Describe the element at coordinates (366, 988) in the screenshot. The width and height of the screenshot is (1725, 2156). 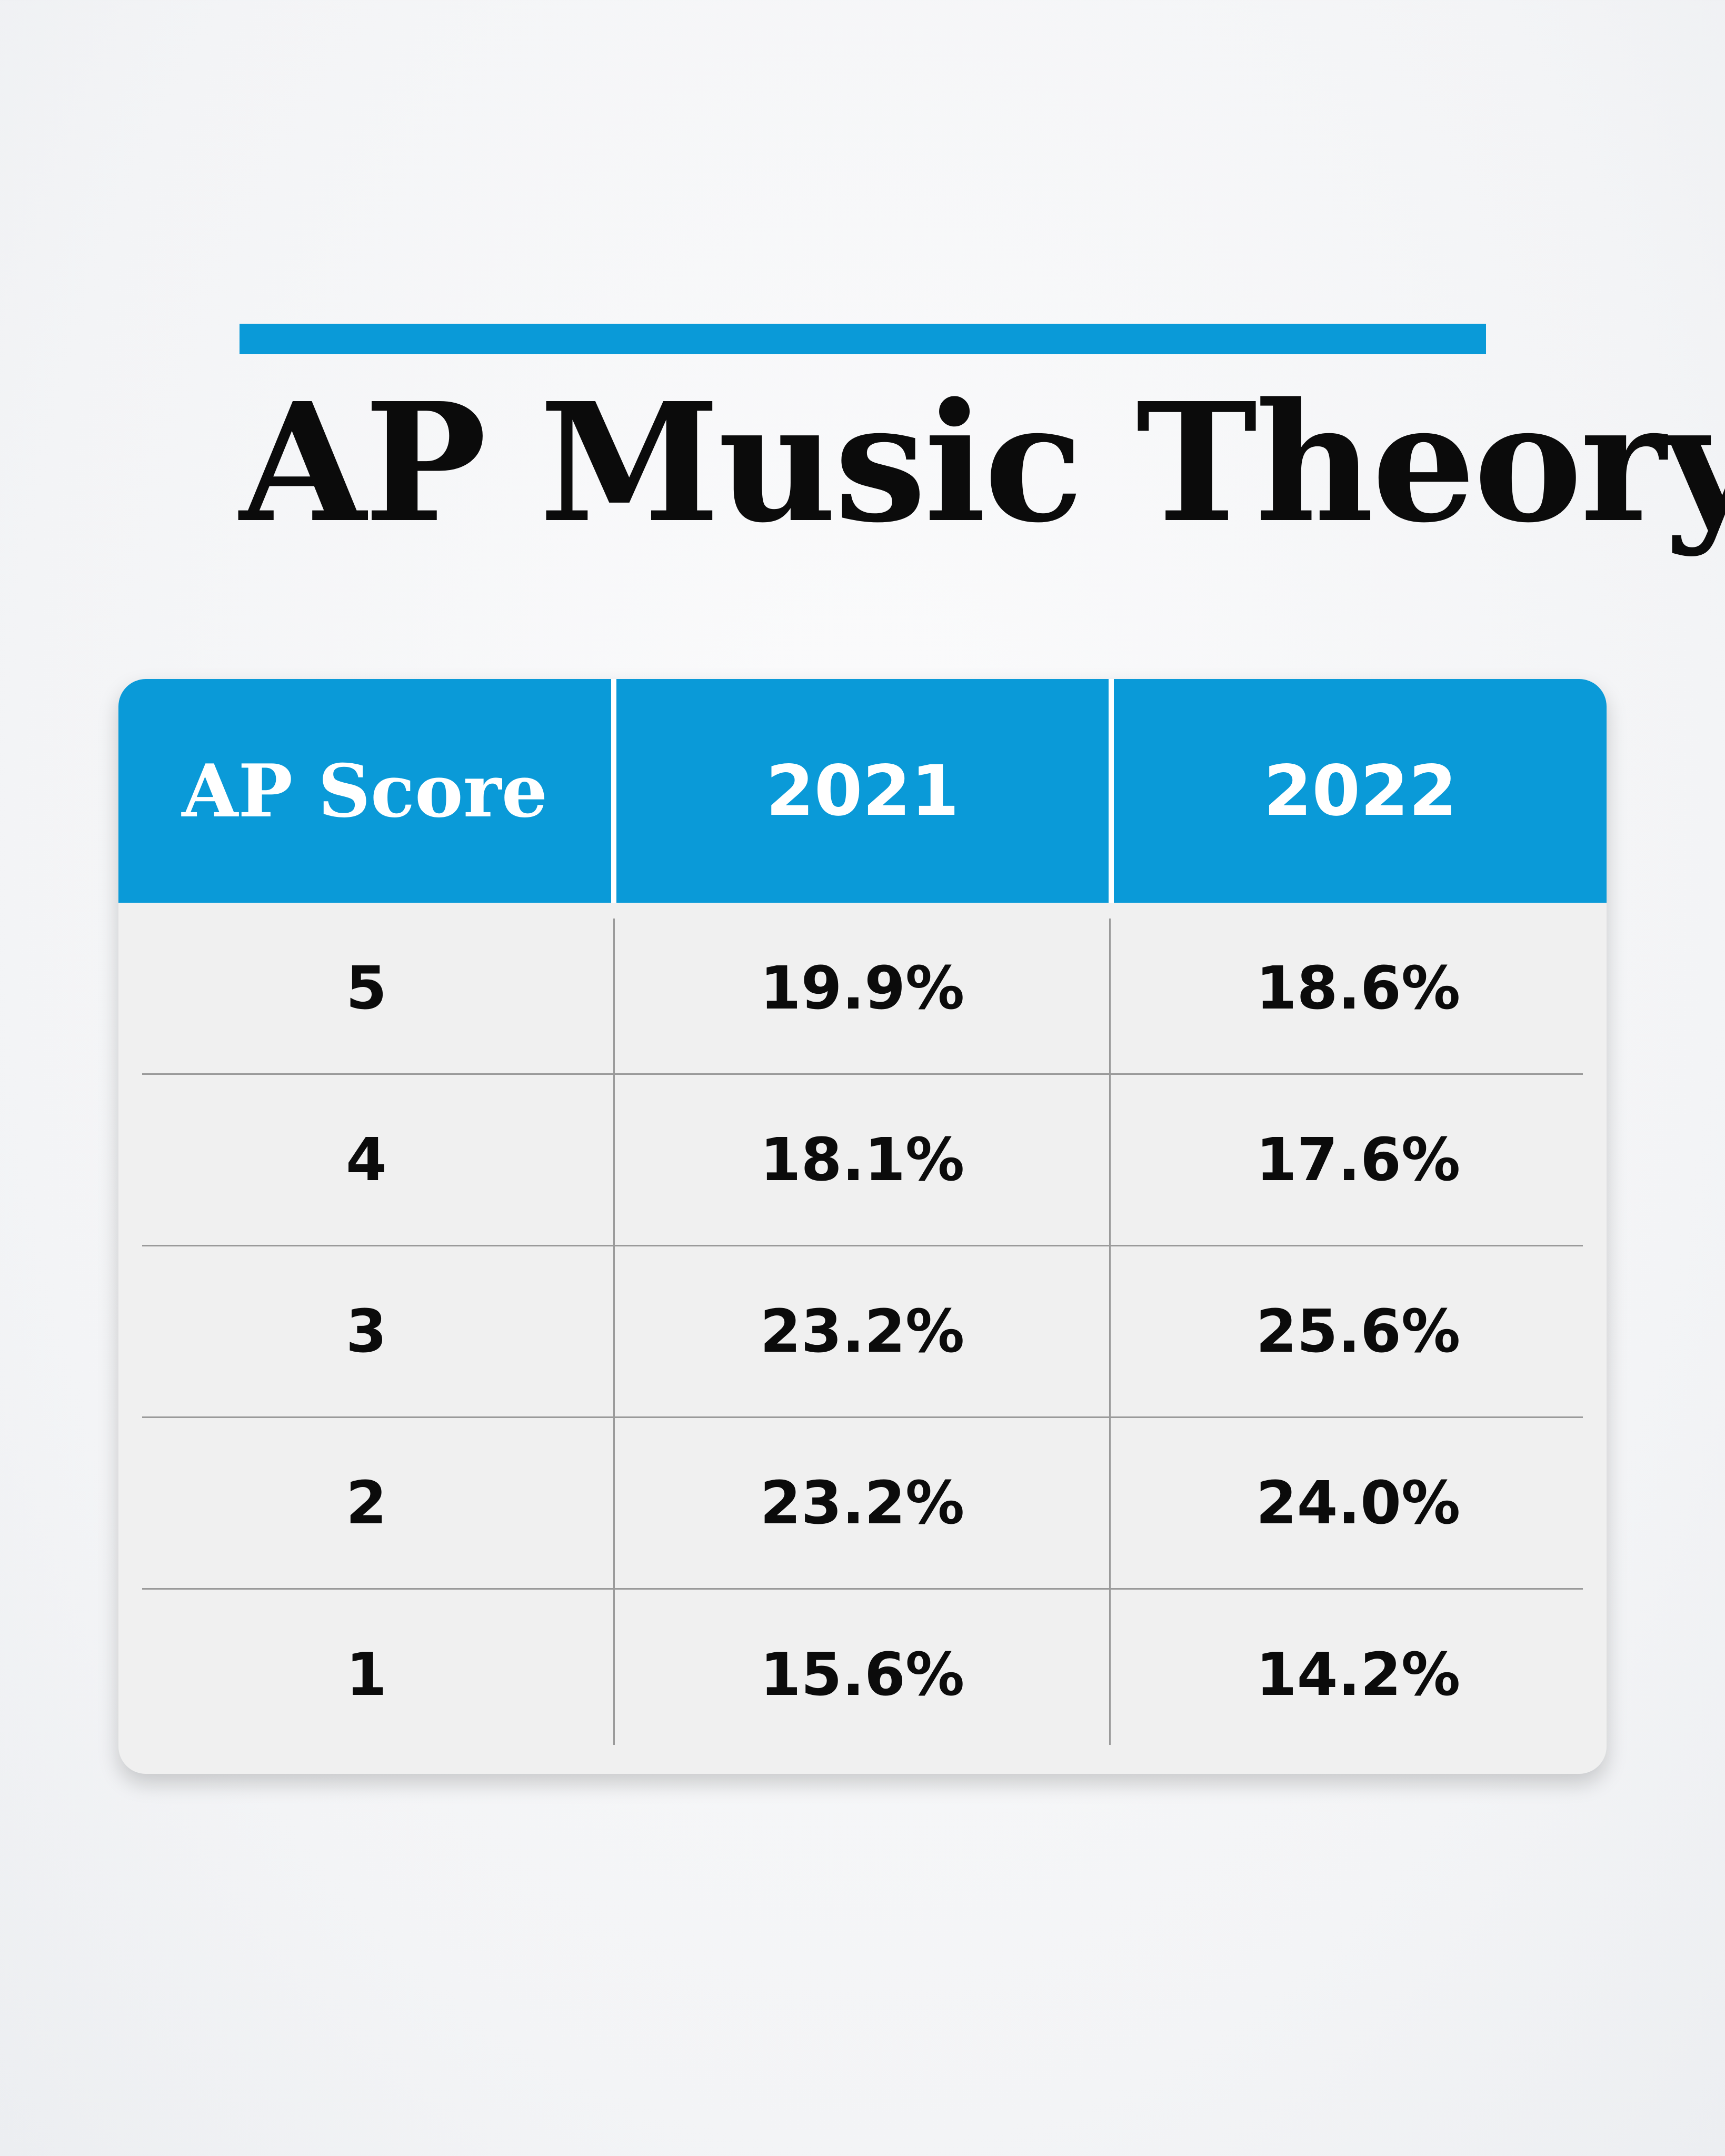
I see `score-cell: 5` at that location.